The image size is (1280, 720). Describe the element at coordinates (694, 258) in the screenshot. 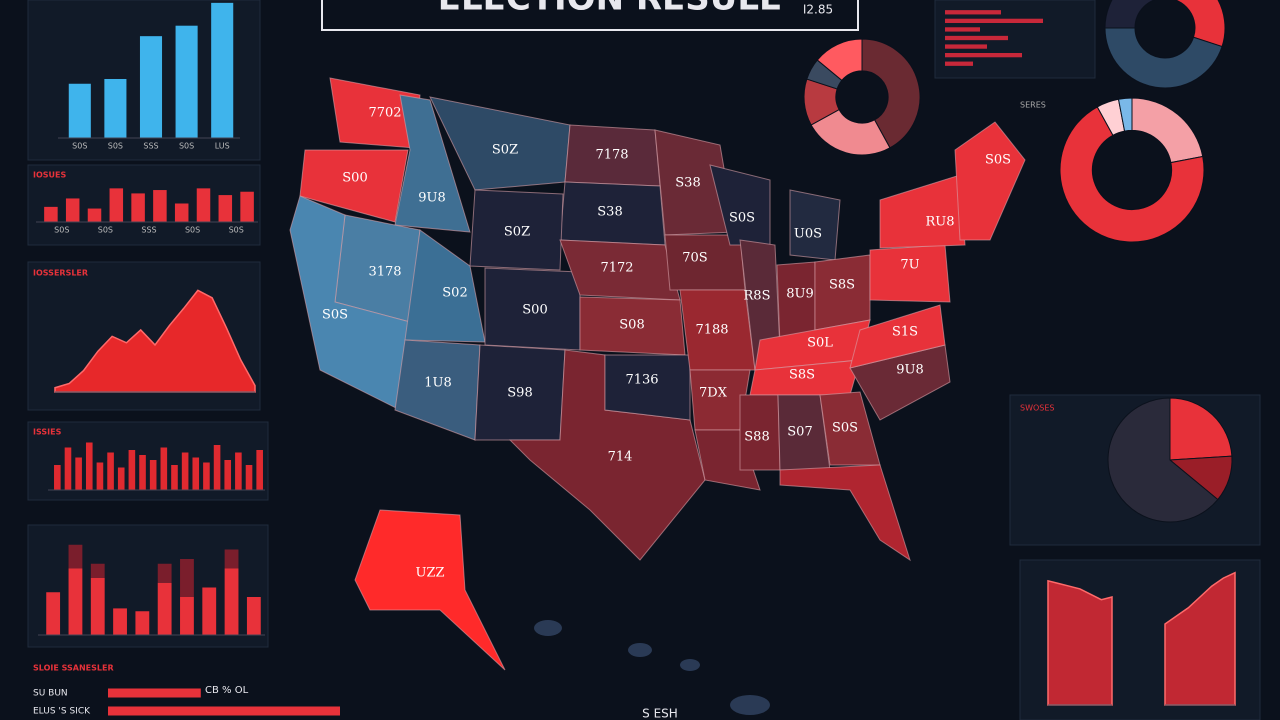

I see `state-label: 70S` at that location.